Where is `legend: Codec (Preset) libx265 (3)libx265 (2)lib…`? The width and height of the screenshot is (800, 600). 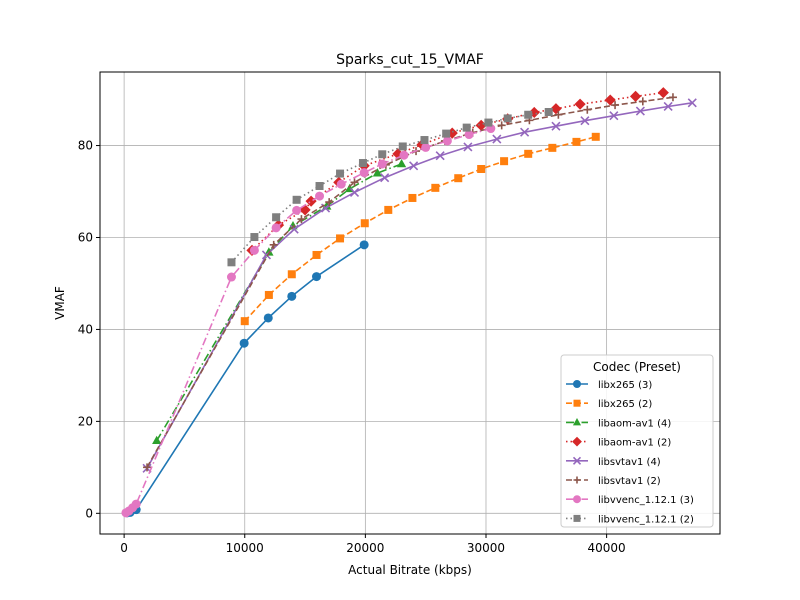 legend: Codec (Preset) libx265 (3)libx265 (2)lib… is located at coordinates (637, 441).